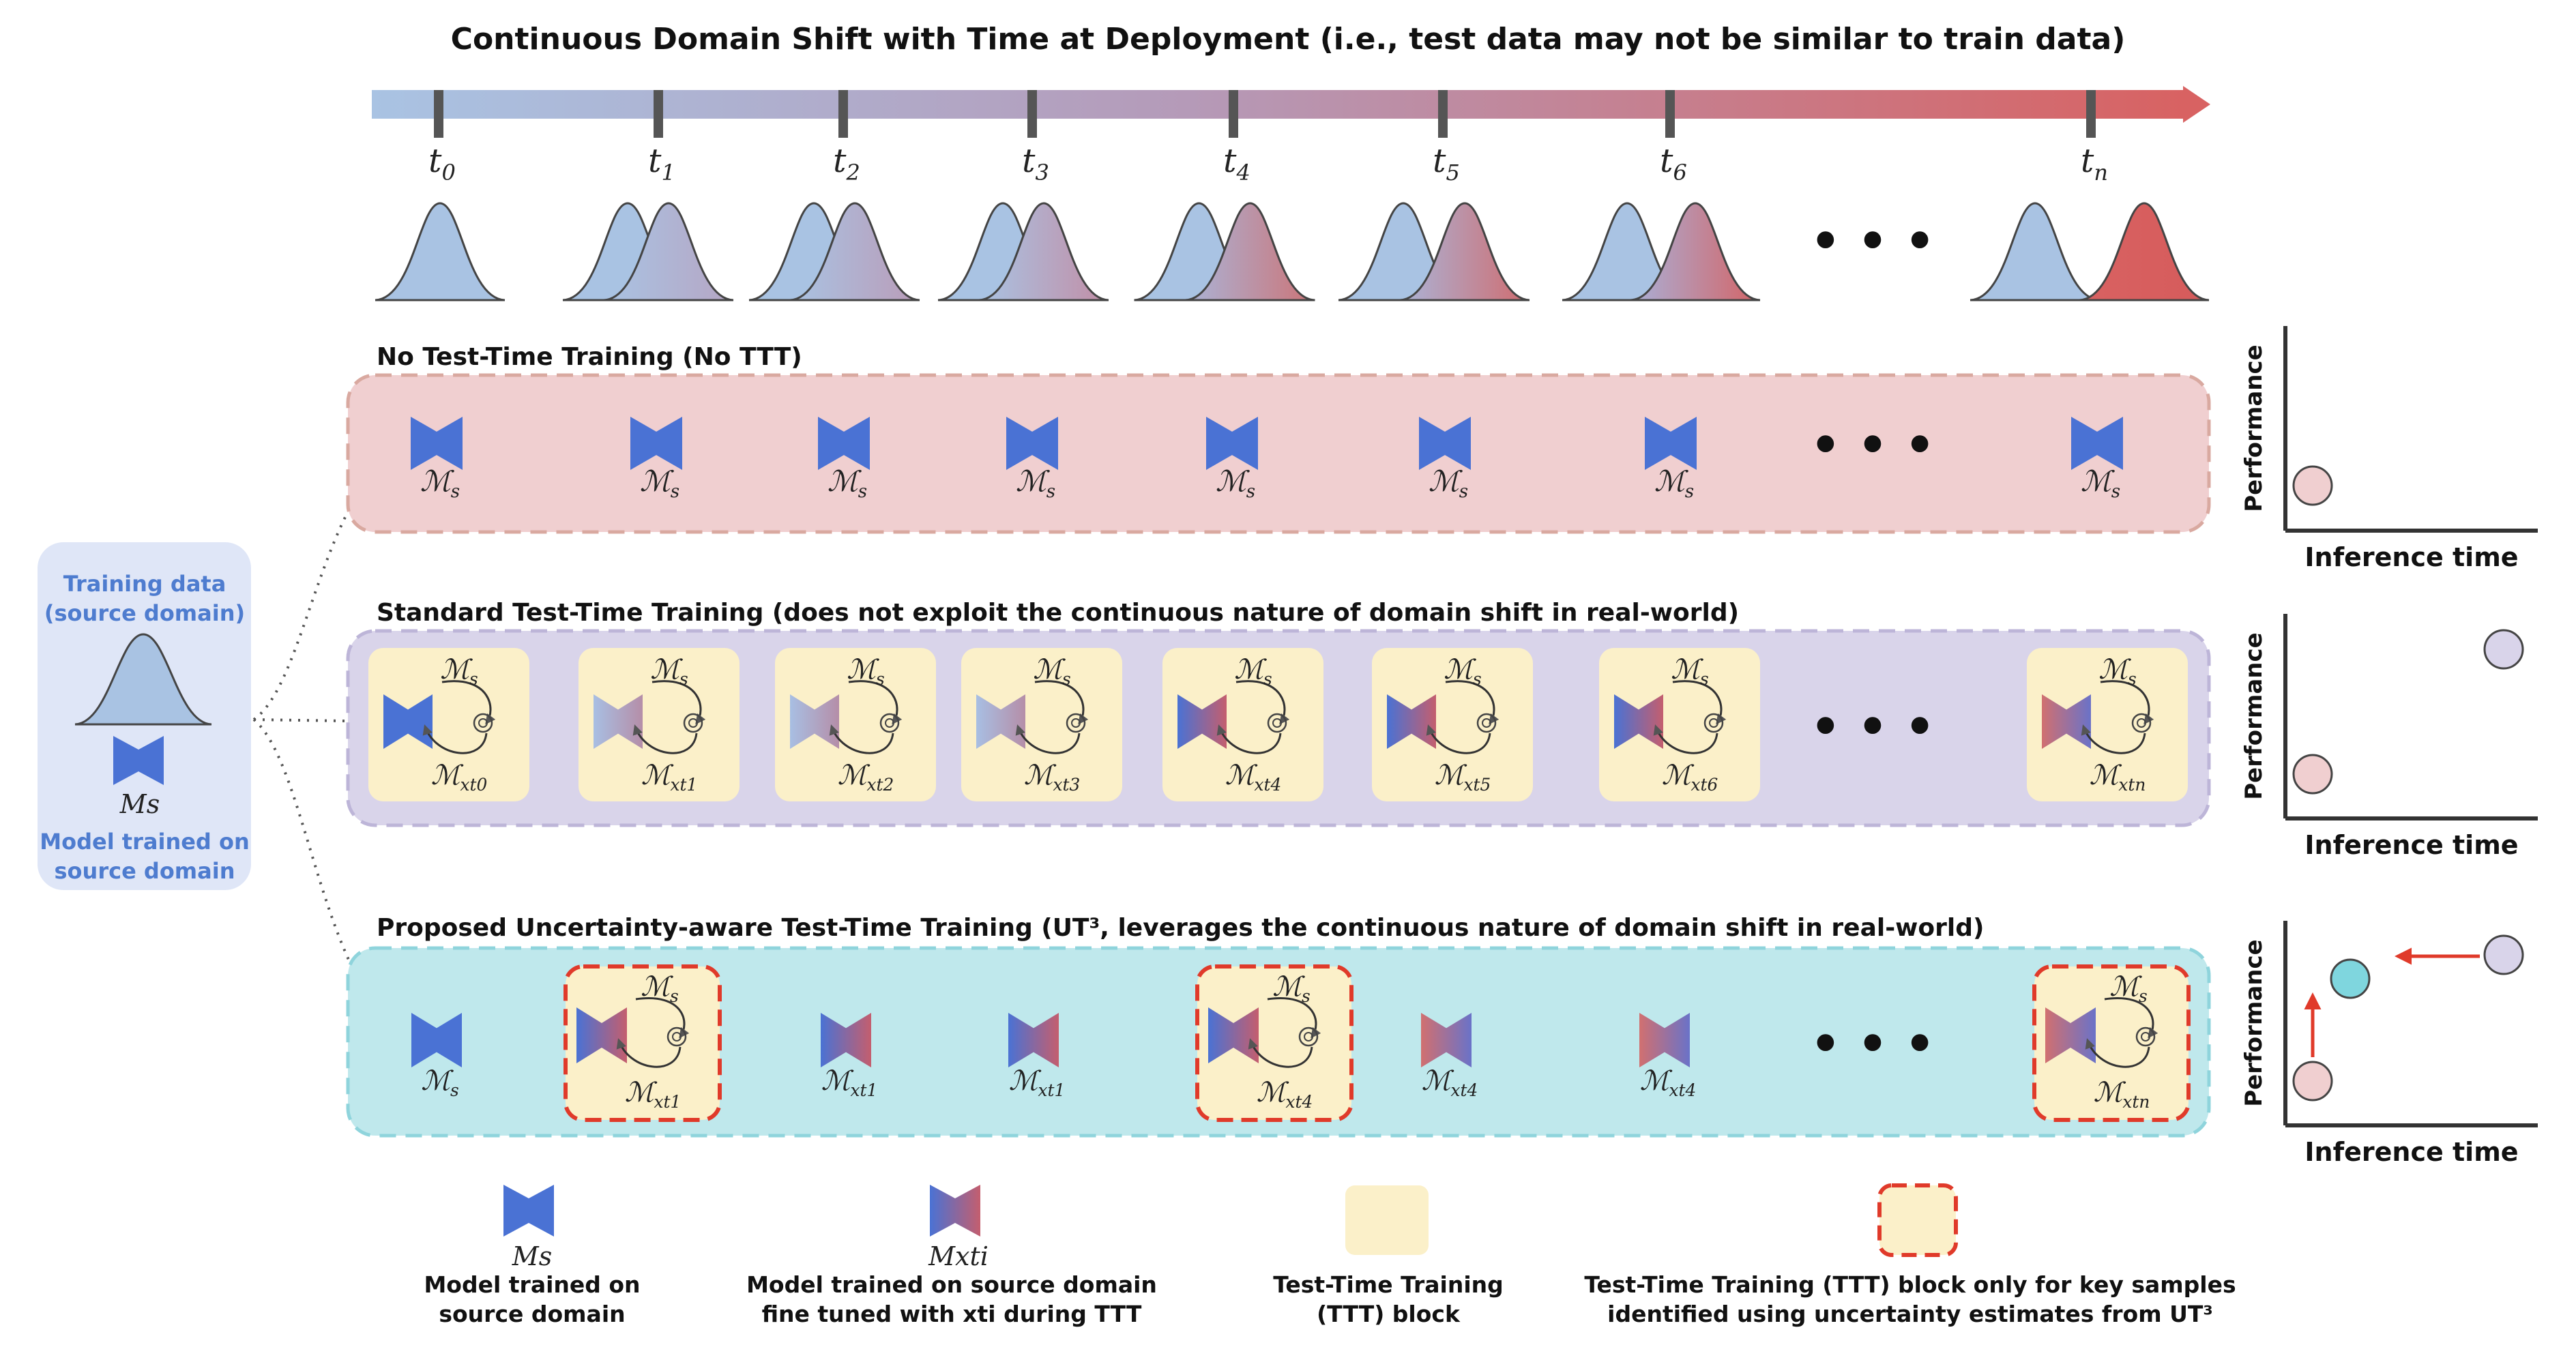  I want to click on performance-plot-2: Performance Inference time, so click(2389, 1044).